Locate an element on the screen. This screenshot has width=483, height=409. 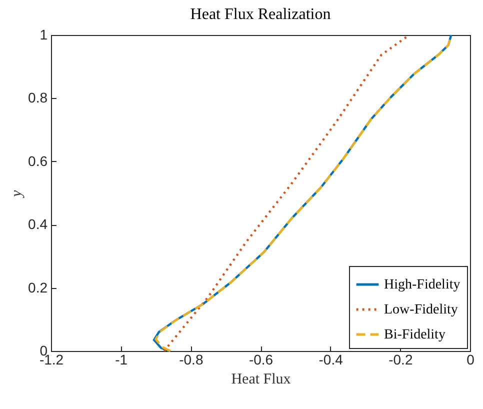
y-tick-label: 0.4 is located at coordinates (38, 224).